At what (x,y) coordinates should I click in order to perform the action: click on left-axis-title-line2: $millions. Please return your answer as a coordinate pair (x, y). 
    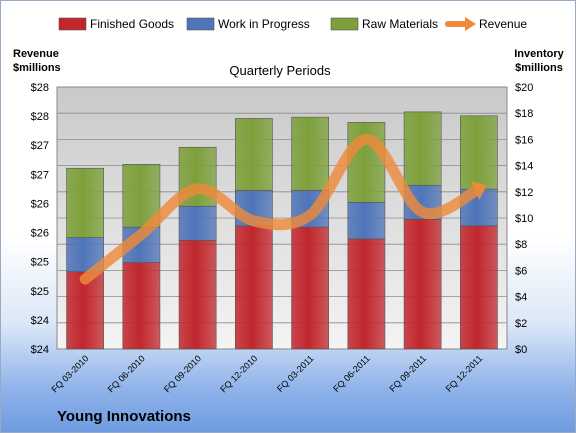
    Looking at the image, I should click on (37, 68).